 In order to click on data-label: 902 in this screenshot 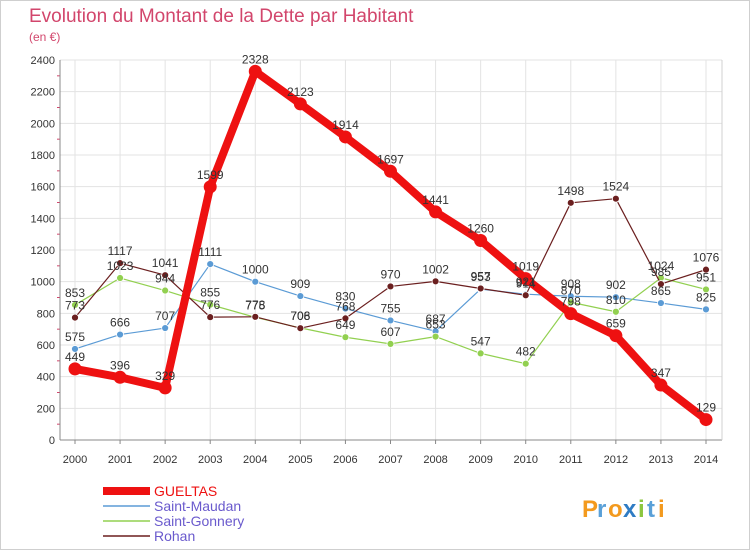, I will do `click(616, 285)`.